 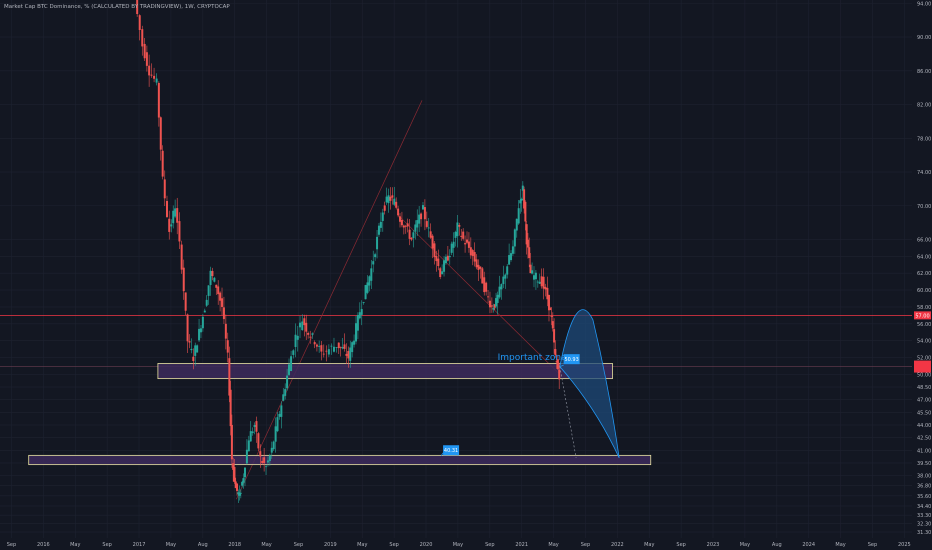 What do you see at coordinates (385, 371) in the screenshot?
I see `upper-support-zone` at bounding box center [385, 371].